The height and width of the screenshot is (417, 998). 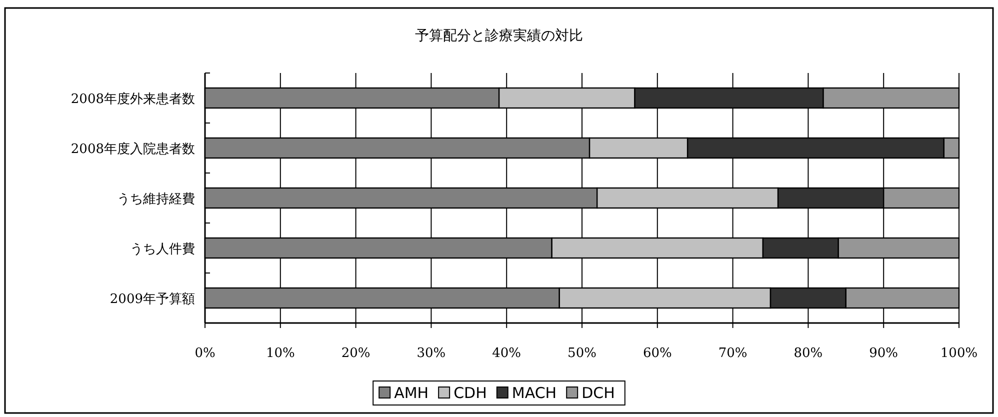 What do you see at coordinates (534, 393) in the screenshot?
I see `legend-label: MACH` at bounding box center [534, 393].